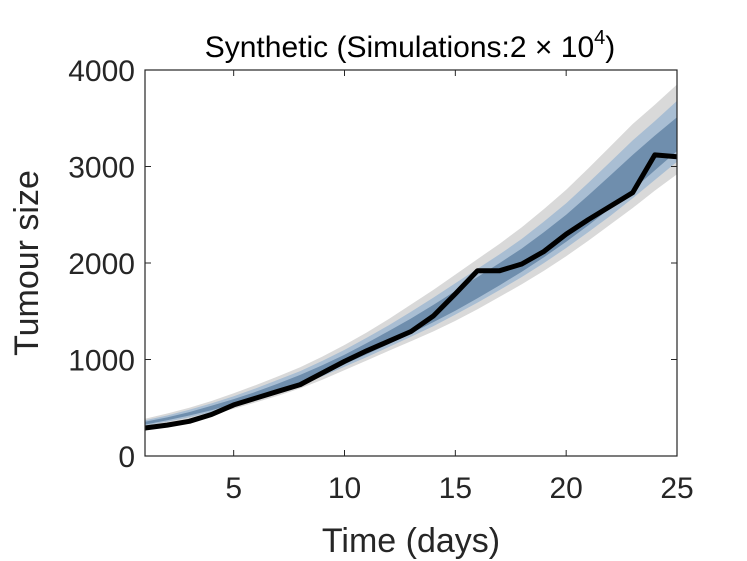 Image resolution: width=747 pixels, height=561 pixels. I want to click on x-axis-label: Time (days), so click(411, 541).